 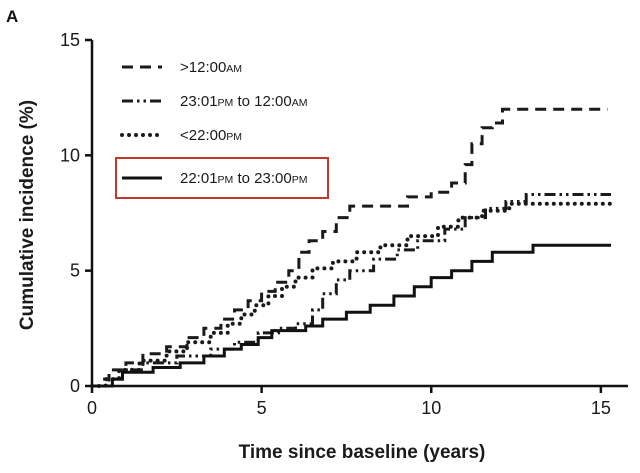 What do you see at coordinates (70, 155) in the screenshot?
I see `y-tick-label: 10` at bounding box center [70, 155].